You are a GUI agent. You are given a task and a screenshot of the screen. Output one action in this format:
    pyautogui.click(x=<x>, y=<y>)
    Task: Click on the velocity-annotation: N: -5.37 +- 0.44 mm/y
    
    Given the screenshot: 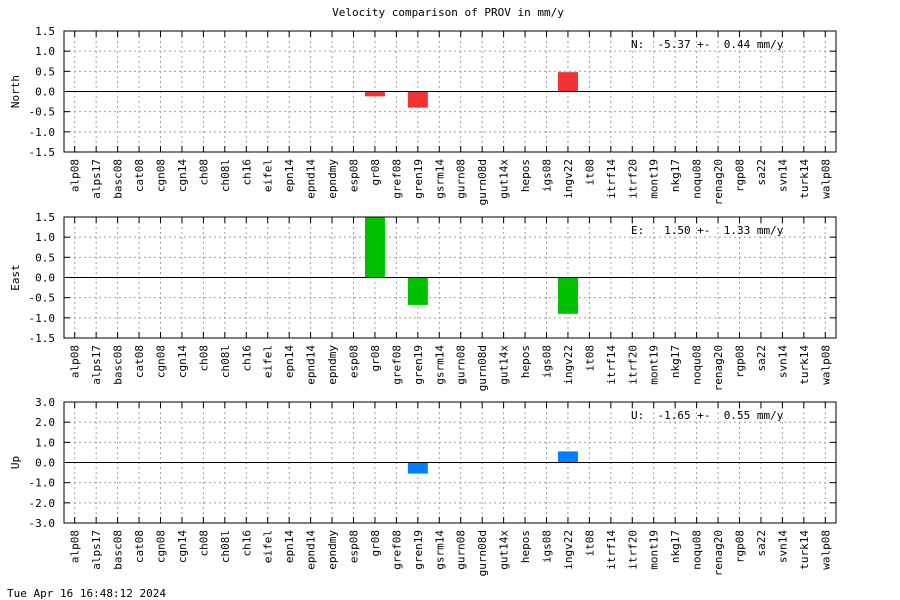 What is the action you would take?
    pyautogui.click(x=707, y=44)
    